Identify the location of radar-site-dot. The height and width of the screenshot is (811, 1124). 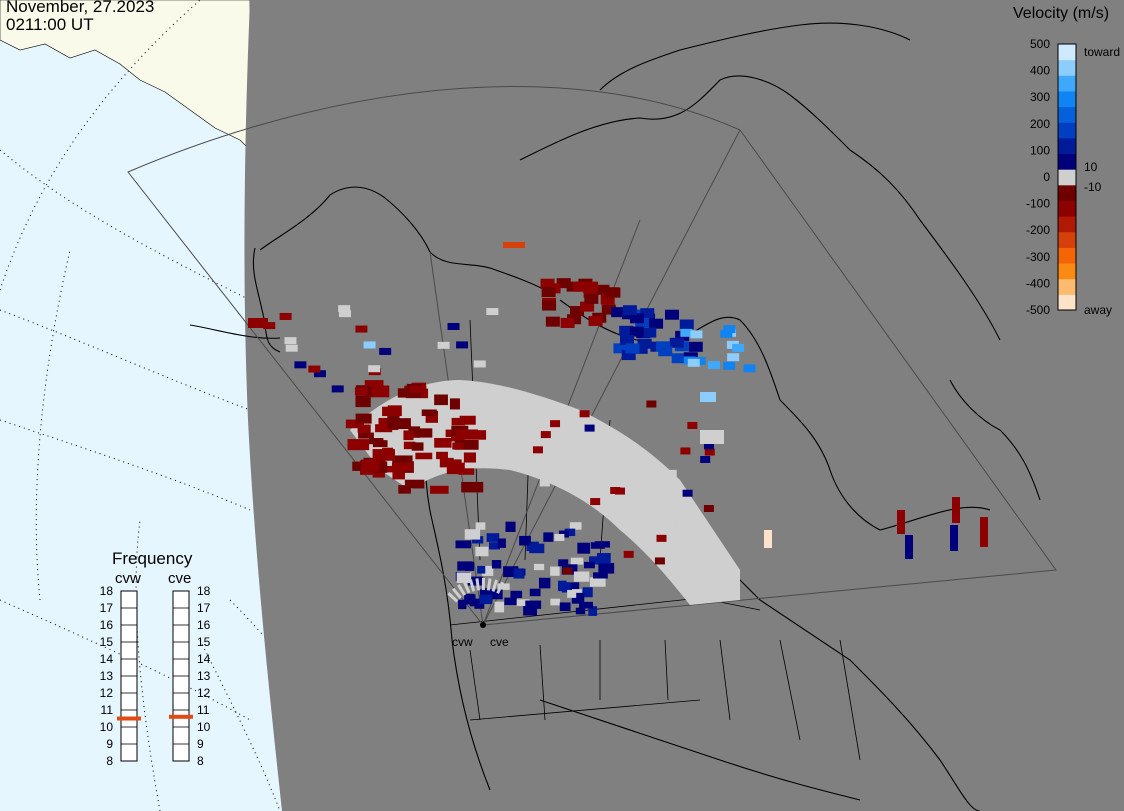
(483, 625).